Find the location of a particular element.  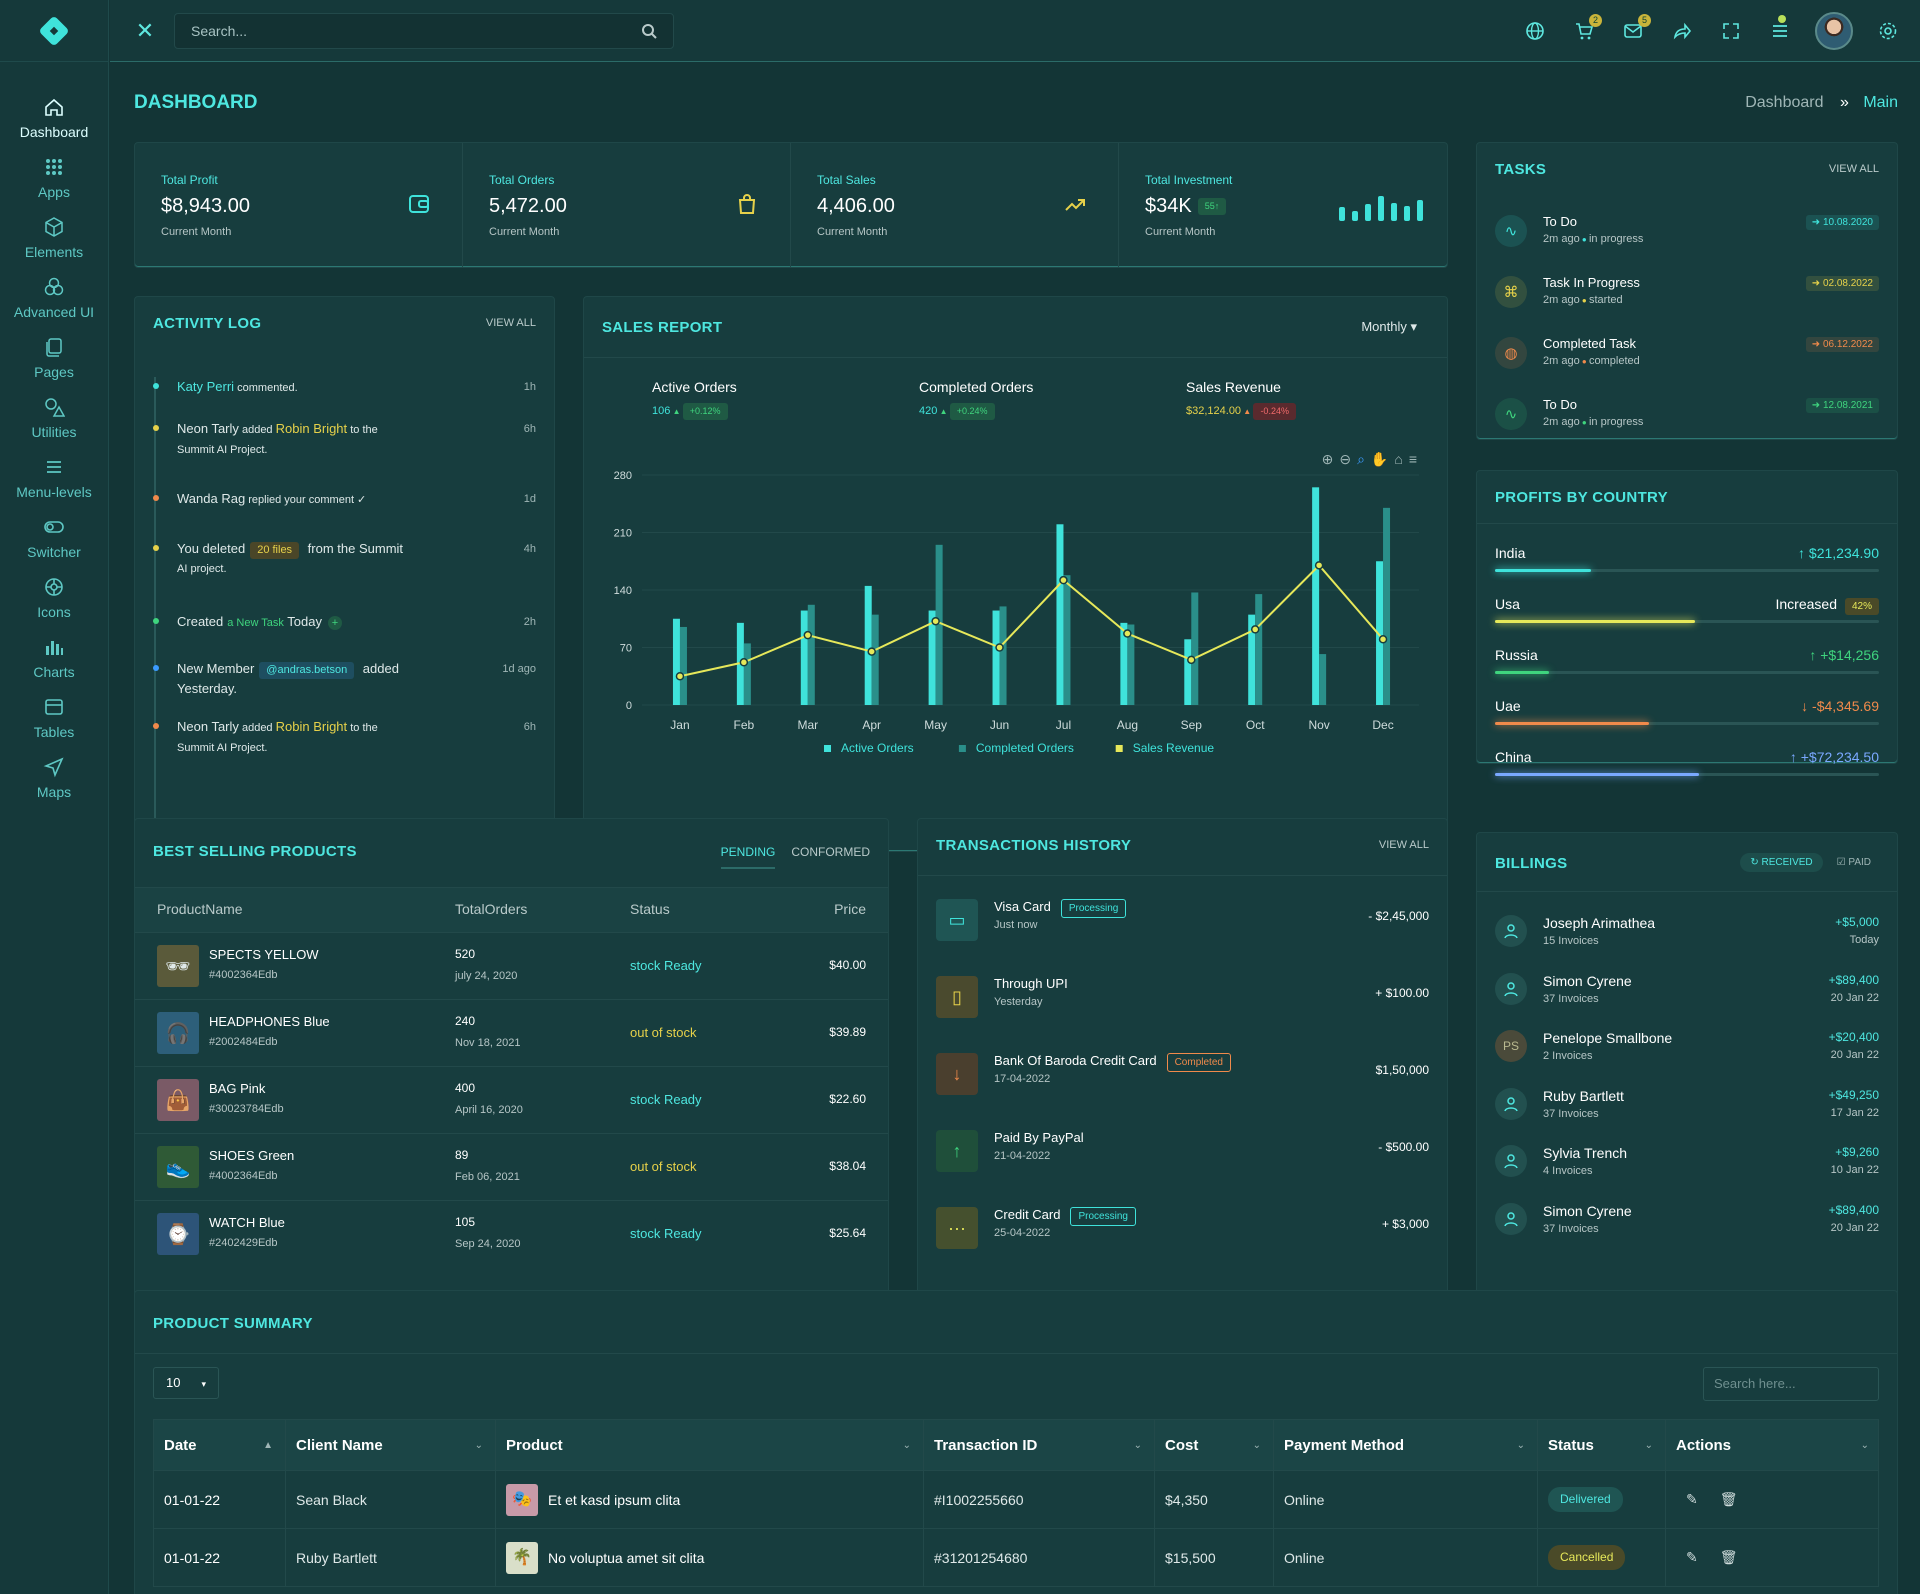

column-header: Status ⌄ is located at coordinates (1602, 1445).